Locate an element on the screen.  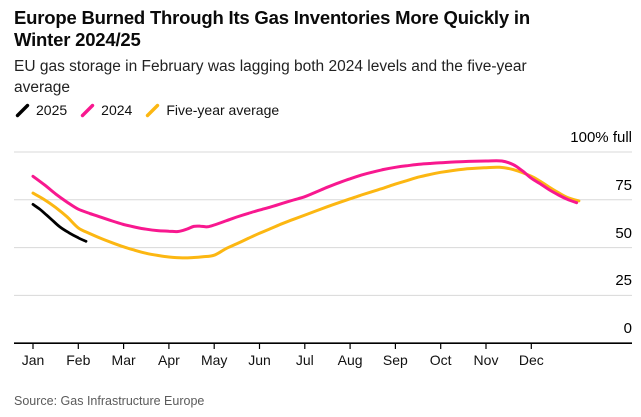
x-tick-label-May: May is located at coordinates (214, 360).